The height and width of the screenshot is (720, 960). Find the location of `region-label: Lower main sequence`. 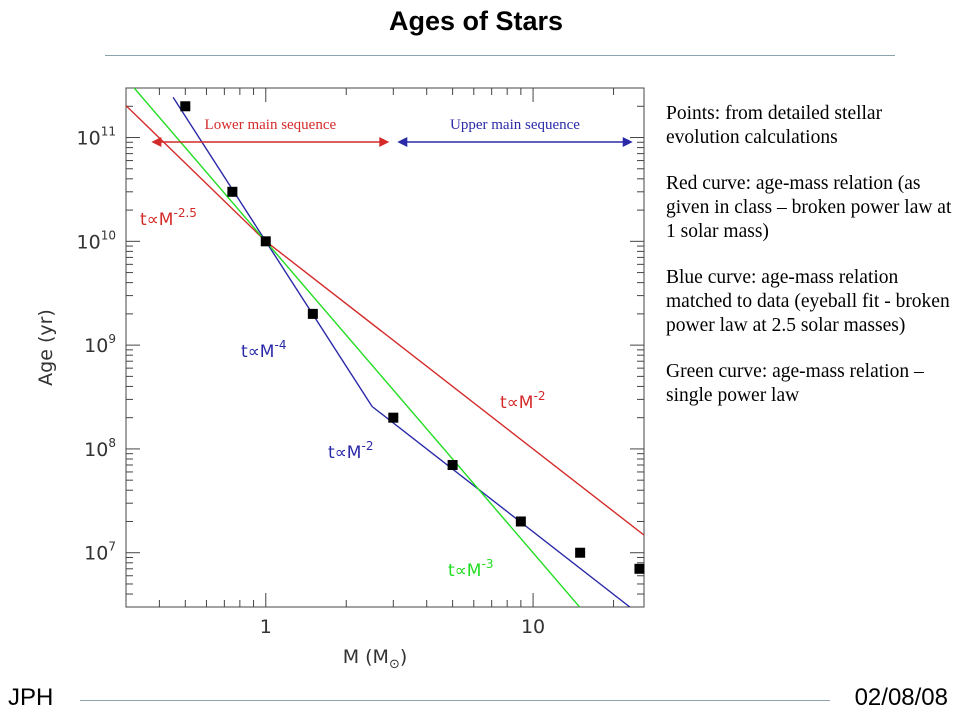

region-label: Lower main sequence is located at coordinates (271, 125).